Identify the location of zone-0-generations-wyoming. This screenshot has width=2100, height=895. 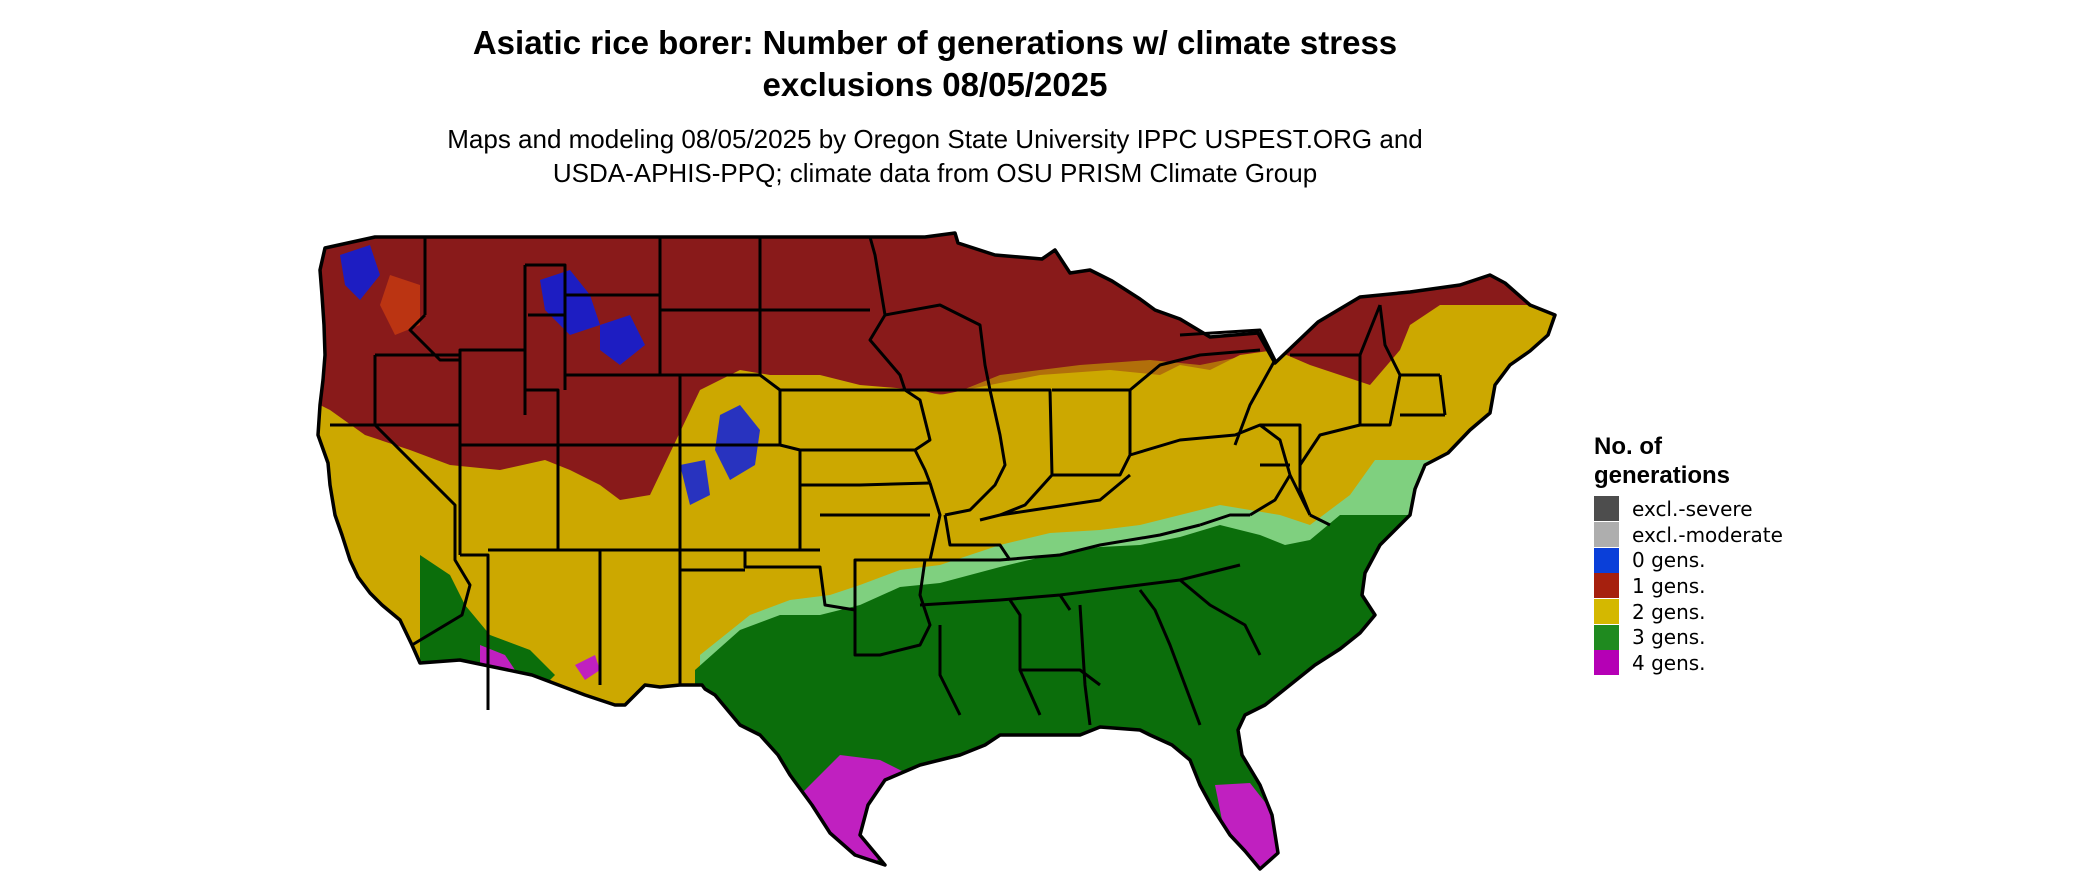
(622, 340).